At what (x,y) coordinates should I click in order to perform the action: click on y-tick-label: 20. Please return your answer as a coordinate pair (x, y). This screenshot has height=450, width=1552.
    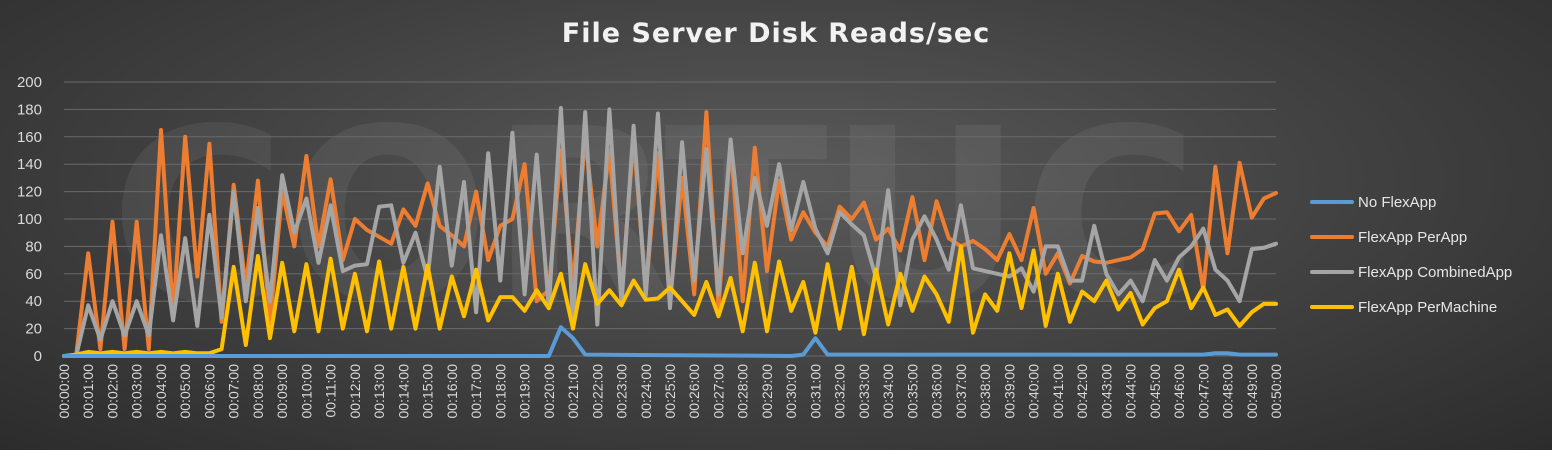
    Looking at the image, I should click on (33, 329).